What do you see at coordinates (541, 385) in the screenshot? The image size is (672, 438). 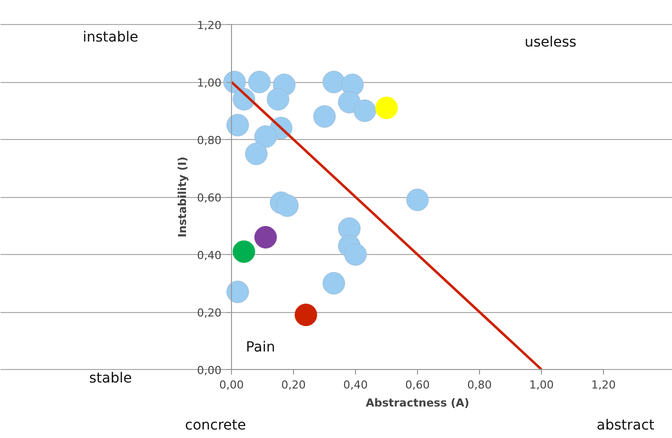 I see `x-tick-label: 1,00` at bounding box center [541, 385].